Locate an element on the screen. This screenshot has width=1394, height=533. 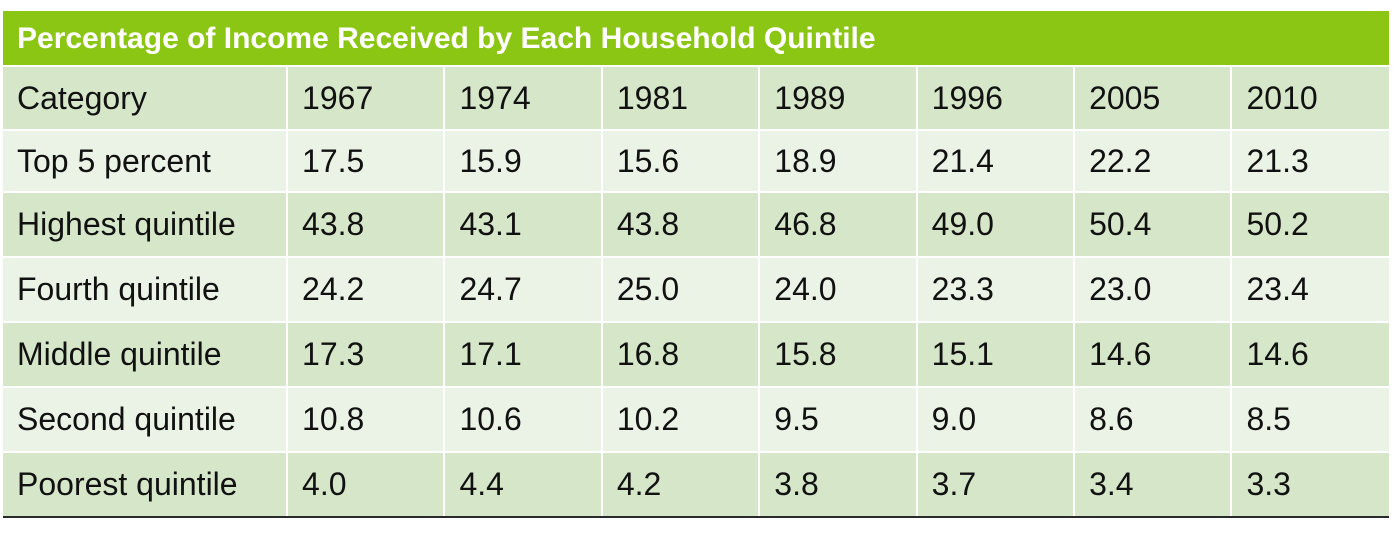
table-cell: 4.2 is located at coordinates (681, 485).